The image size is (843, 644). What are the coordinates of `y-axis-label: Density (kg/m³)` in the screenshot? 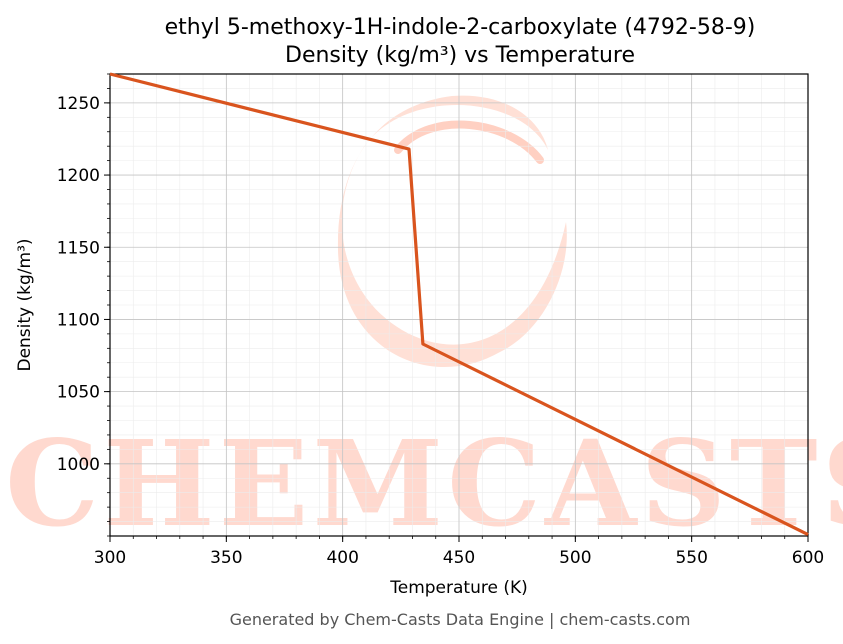 It's located at (25, 304).